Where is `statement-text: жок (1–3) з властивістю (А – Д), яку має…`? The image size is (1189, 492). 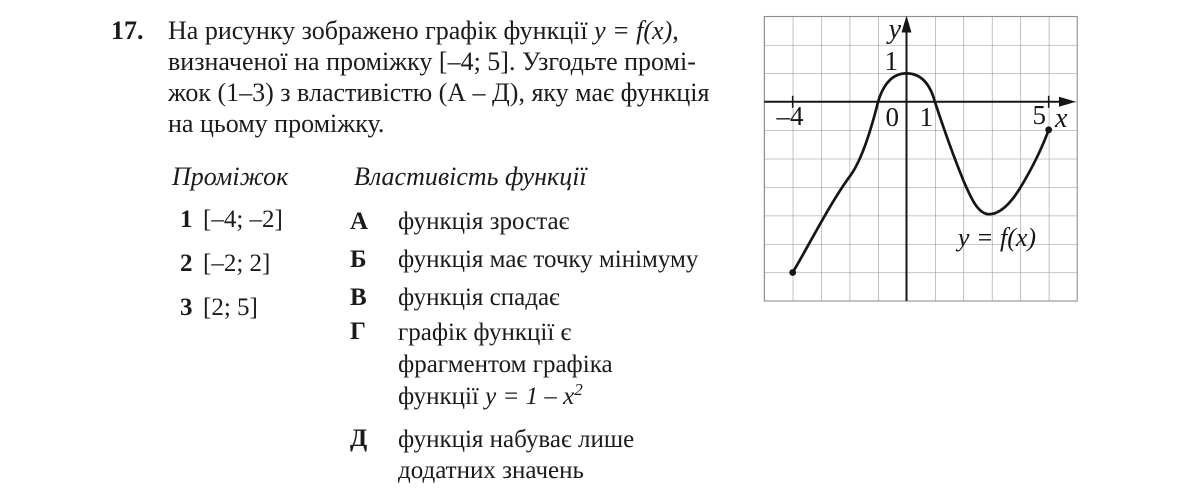
statement-text: жок (1–3) з властивістю (А – Д), яку має… is located at coordinates (439, 92).